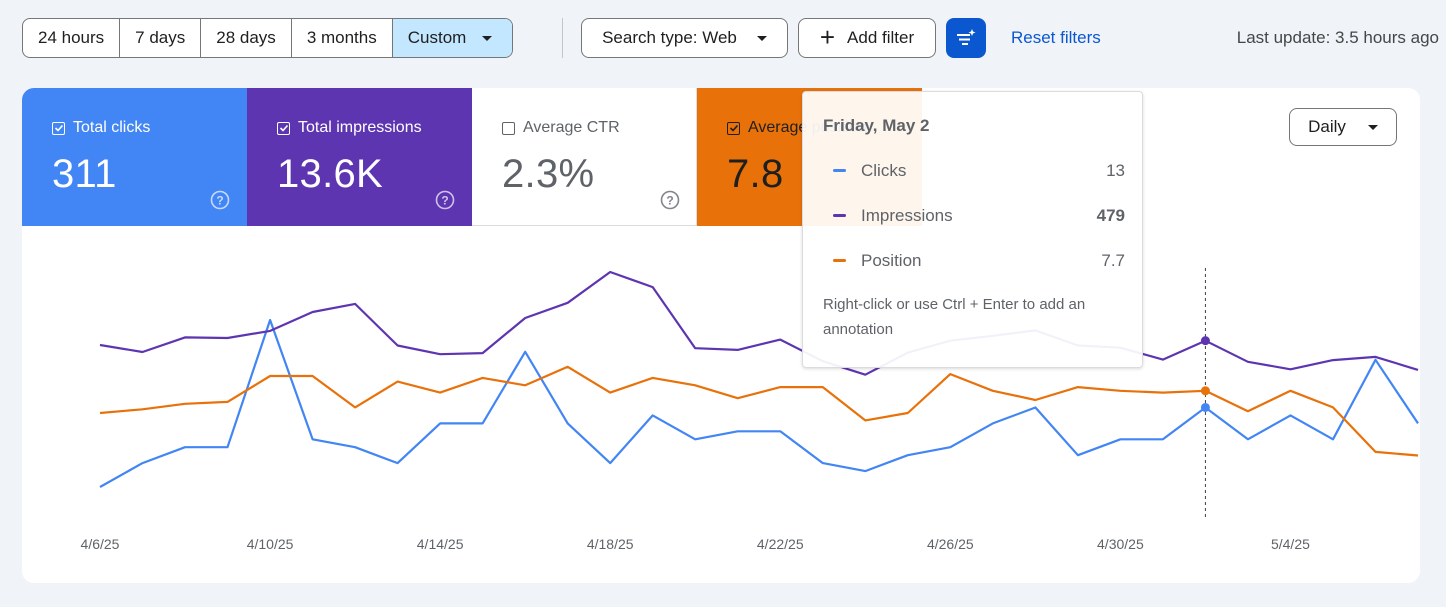 The height and width of the screenshot is (607, 1446). I want to click on tooltip-row-value: 479, so click(1110, 215).